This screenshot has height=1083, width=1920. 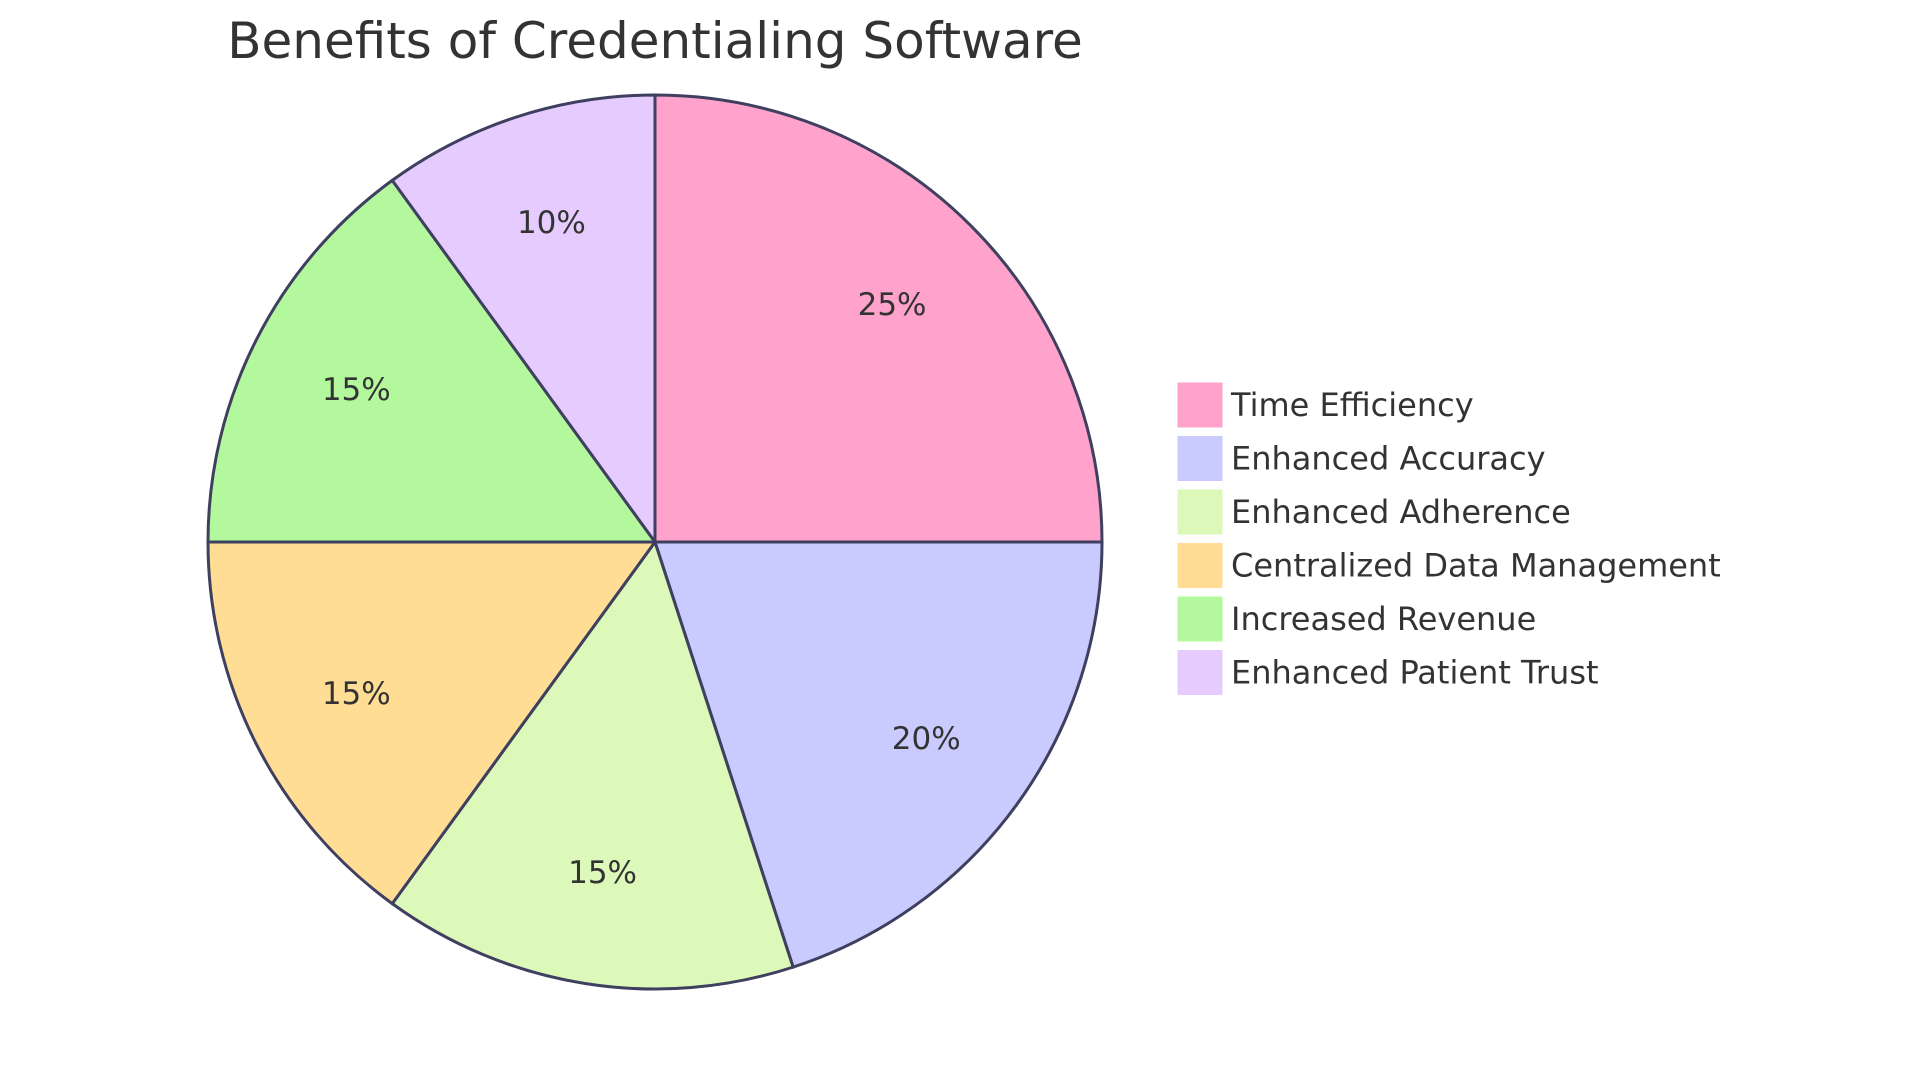 I want to click on pie-slice-time-efficiency, so click(x=878, y=318).